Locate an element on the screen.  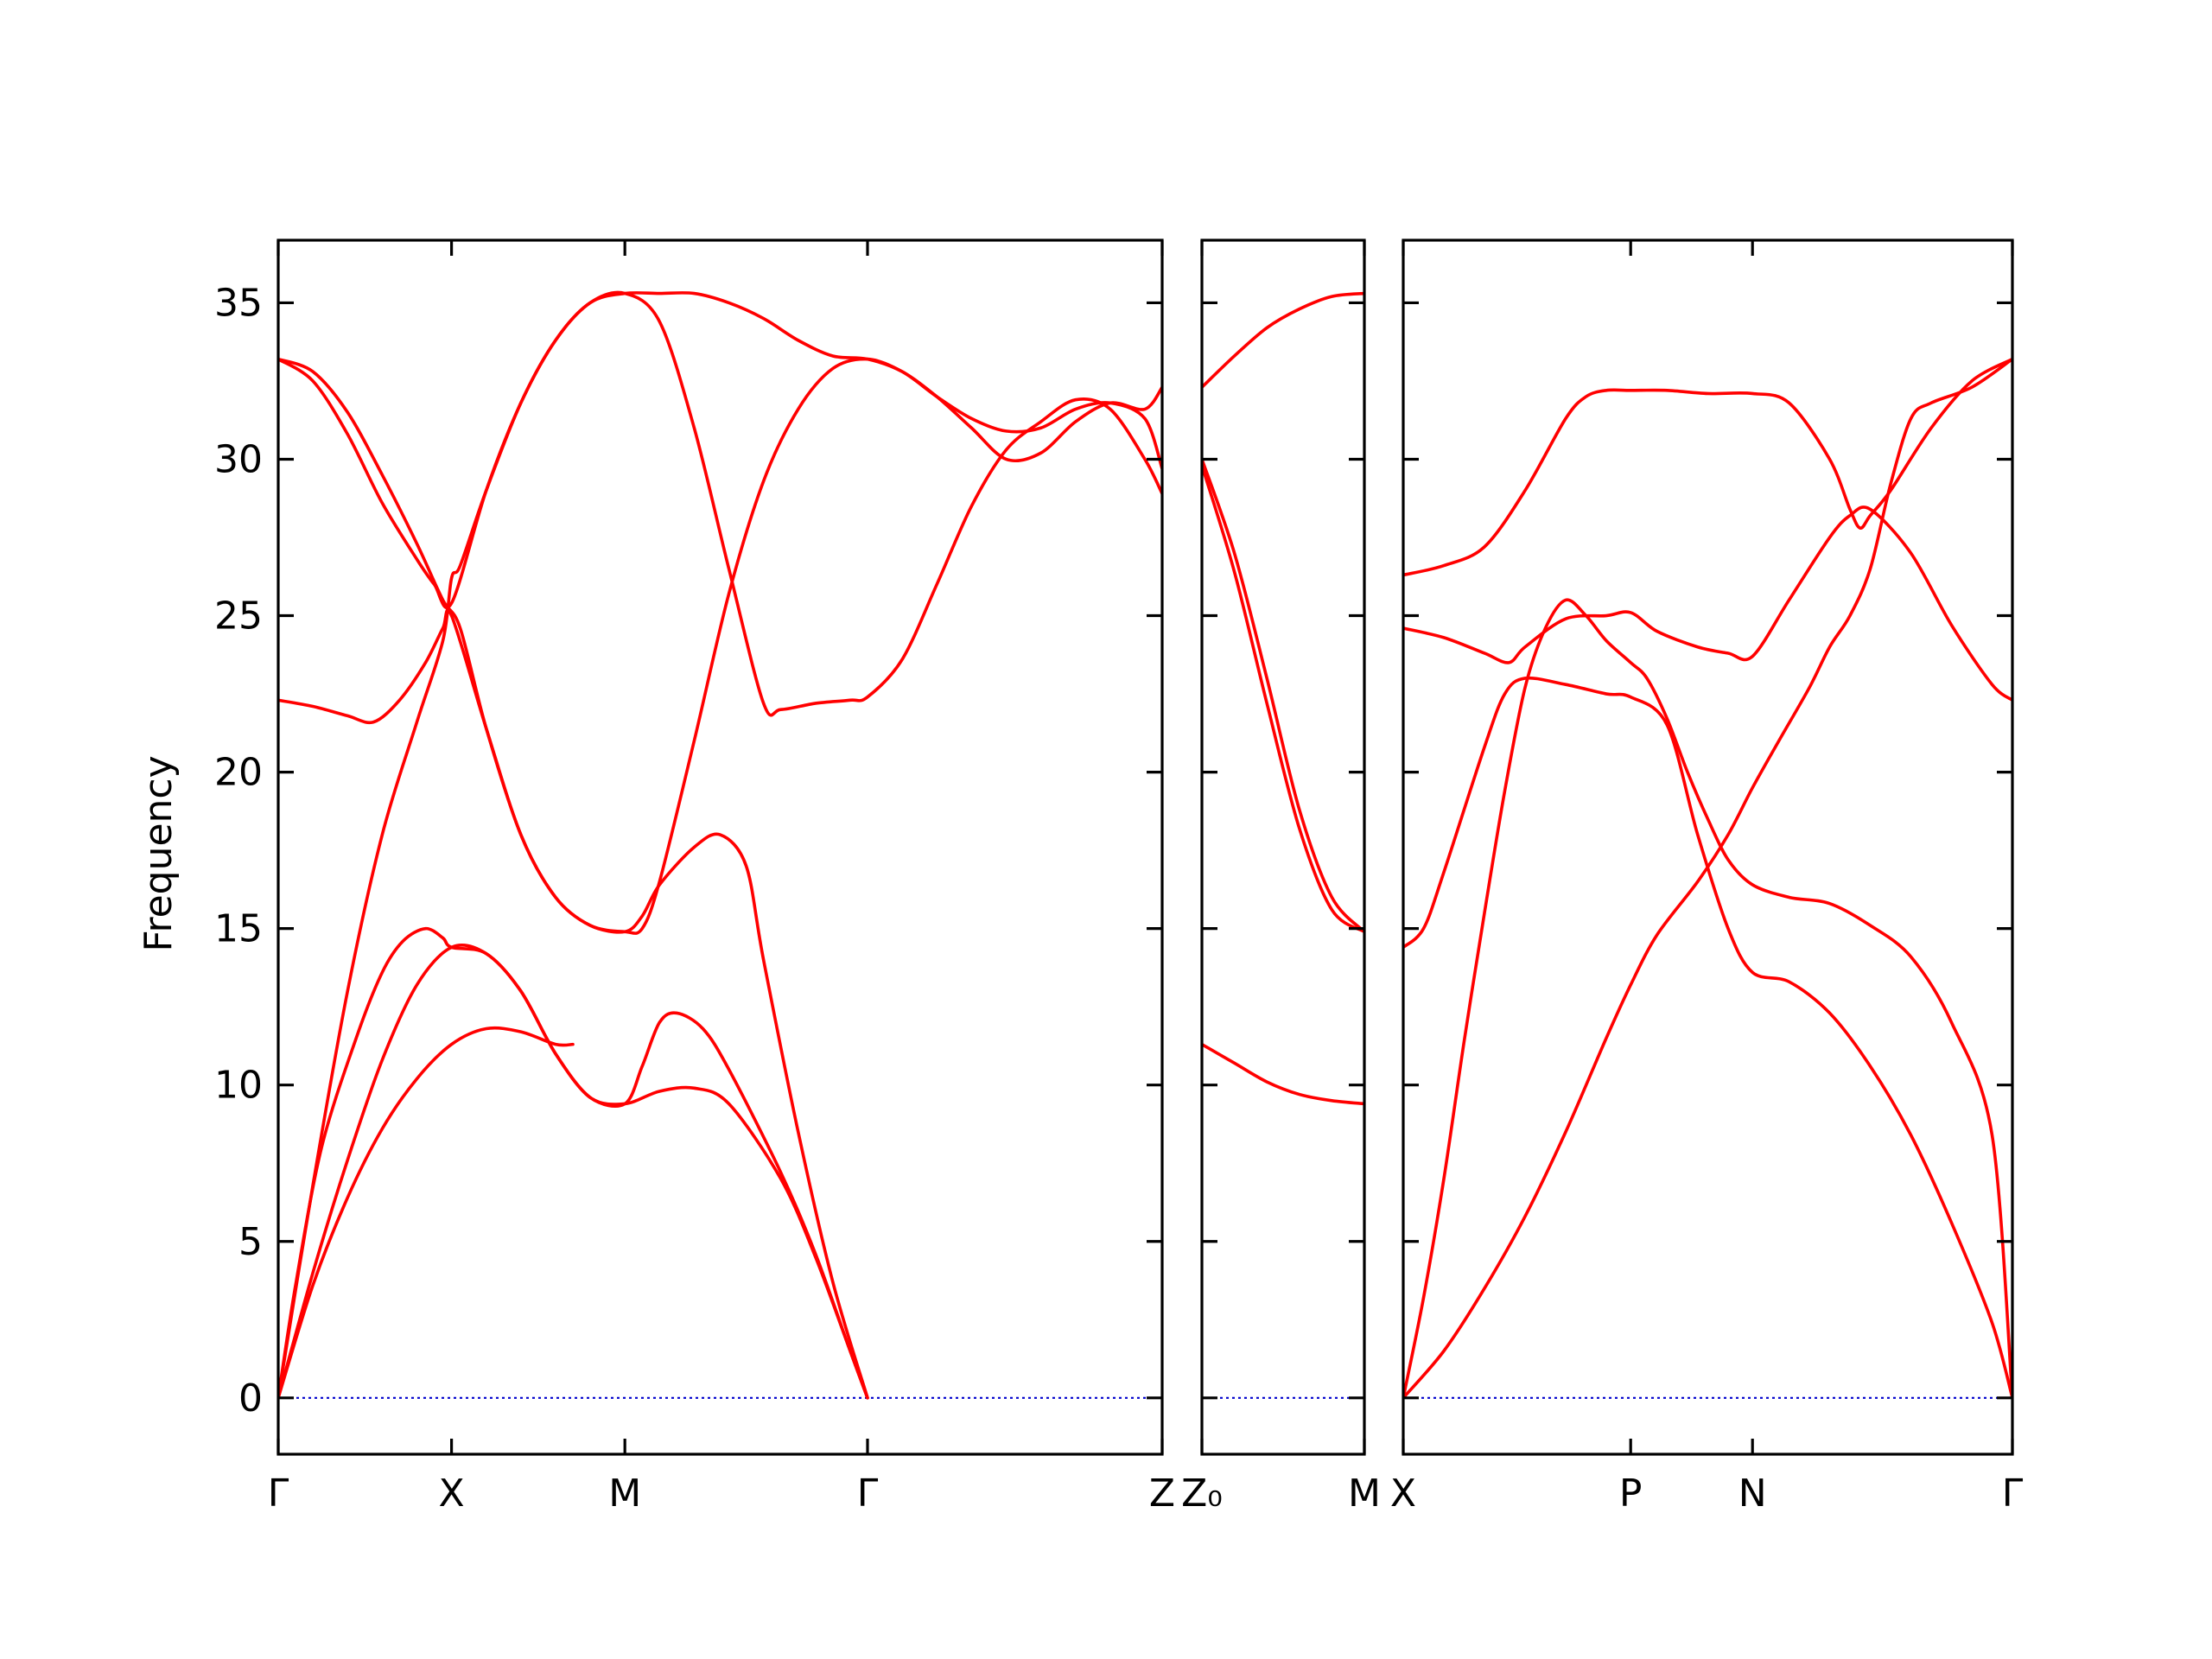
y-tick-label: 35 is located at coordinates (238, 303).